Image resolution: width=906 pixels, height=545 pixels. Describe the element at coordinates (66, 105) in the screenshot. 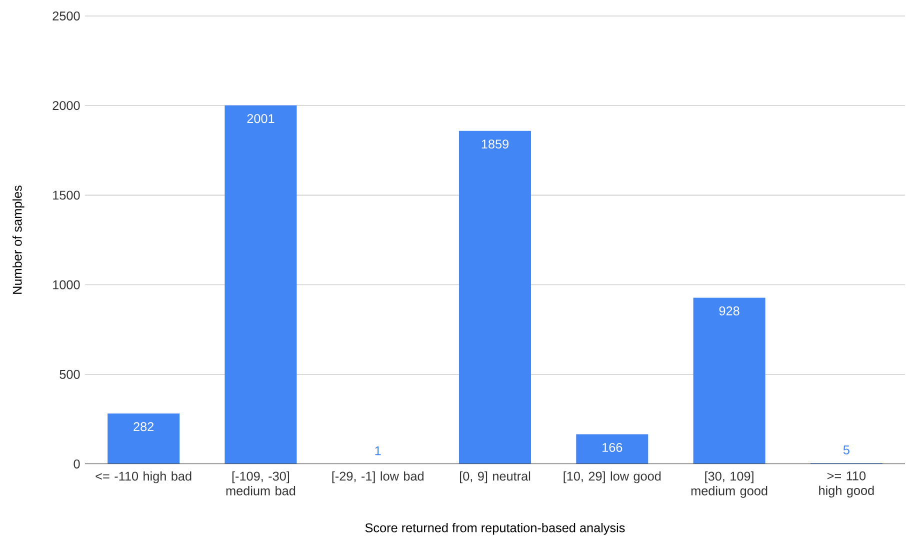

I see `y-tick-label: 2000` at that location.